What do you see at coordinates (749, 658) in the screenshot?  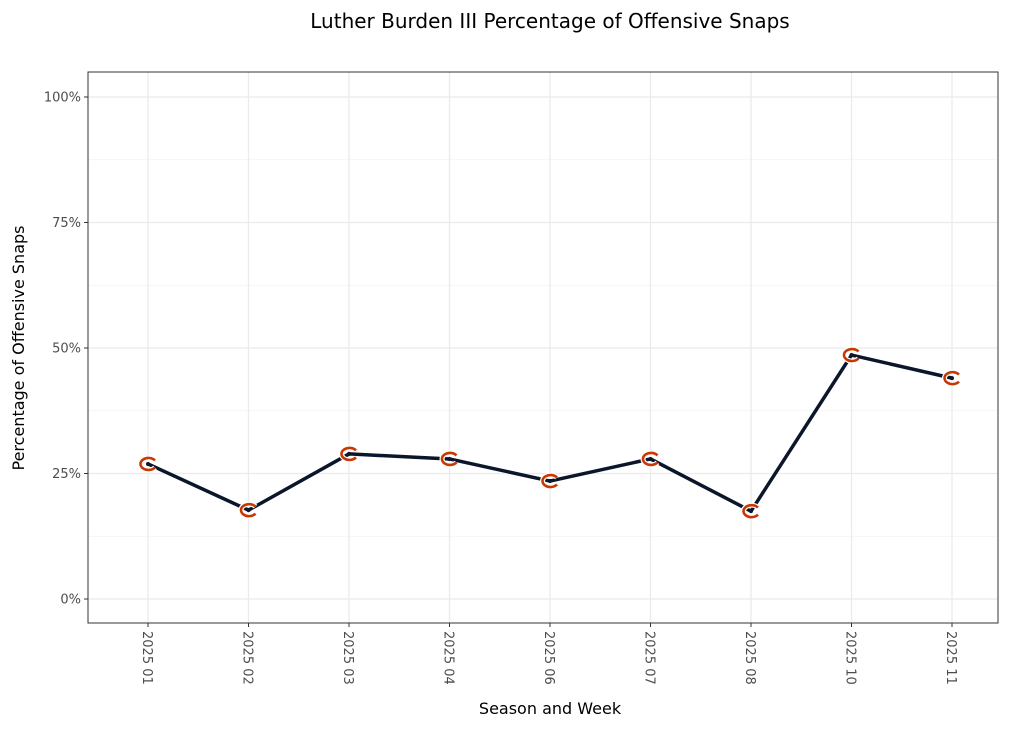 I see `x-tick-label: 2025 08` at bounding box center [749, 658].